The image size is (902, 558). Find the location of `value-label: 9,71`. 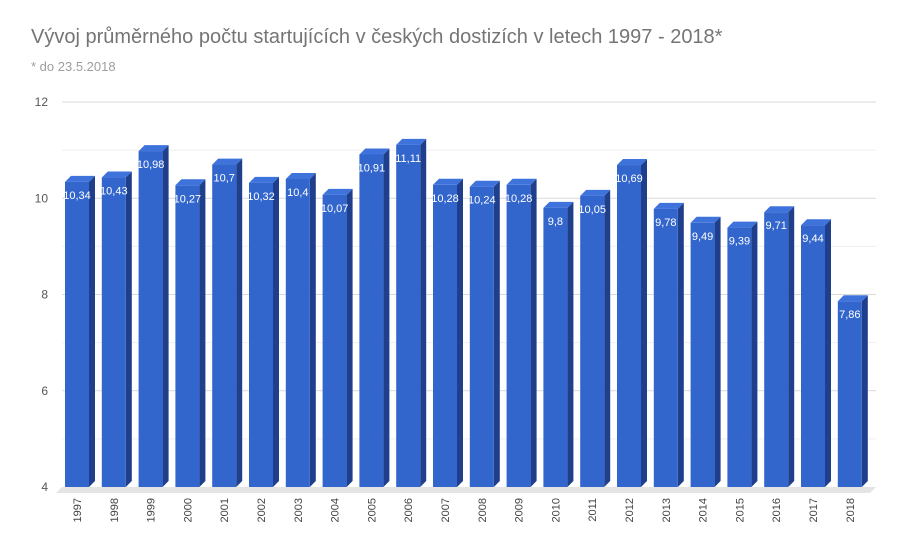

value-label: 9,71 is located at coordinates (775, 226).